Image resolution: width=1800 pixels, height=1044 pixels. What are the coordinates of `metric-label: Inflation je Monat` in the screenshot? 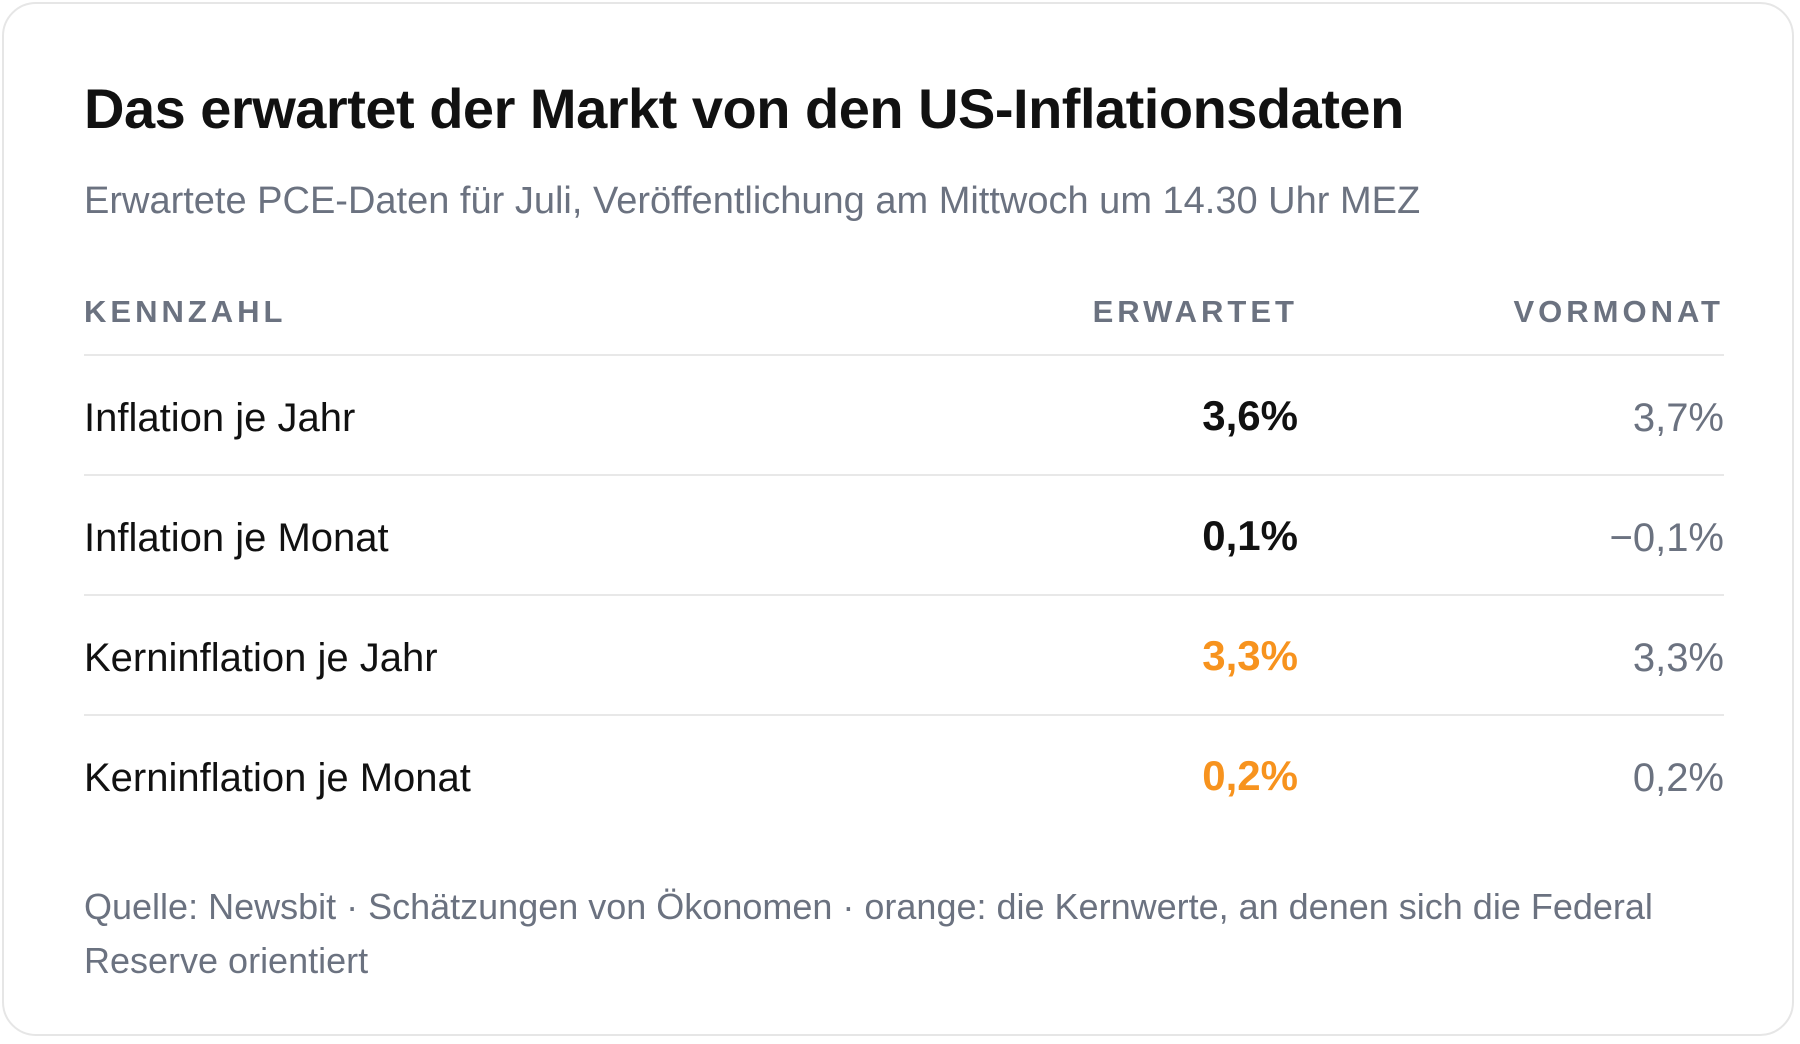 It's located at (236, 538).